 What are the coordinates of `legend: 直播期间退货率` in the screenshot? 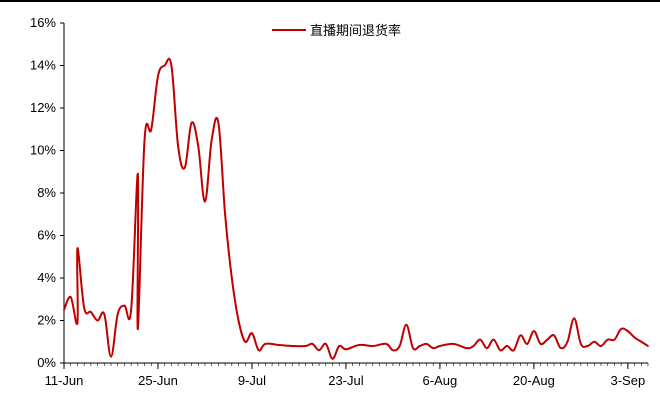 It's located at (336, 30).